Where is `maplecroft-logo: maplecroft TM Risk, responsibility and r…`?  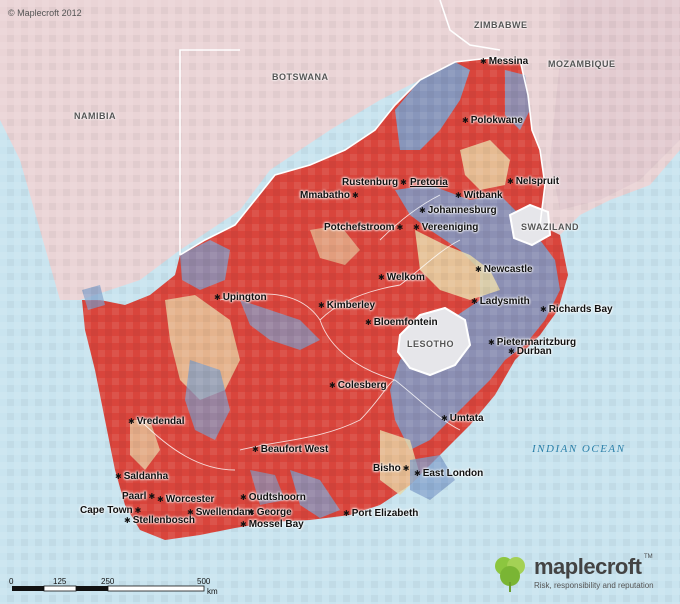 maplecroft-logo: maplecroft TM Risk, responsibility and r… is located at coordinates (575, 574).